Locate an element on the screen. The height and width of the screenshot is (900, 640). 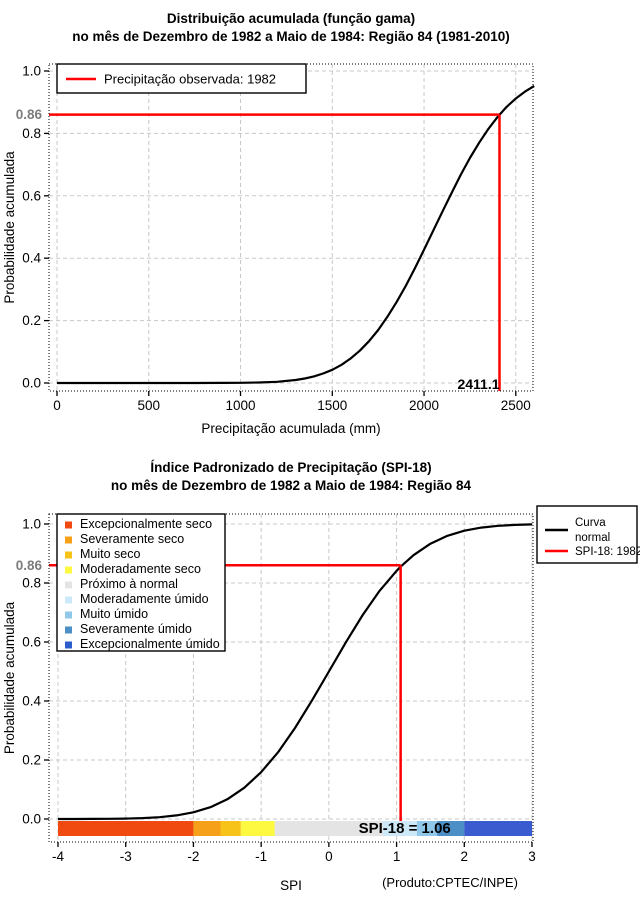
spi-value-annotation: SPI-18 = 1.06 is located at coordinates (405, 828).